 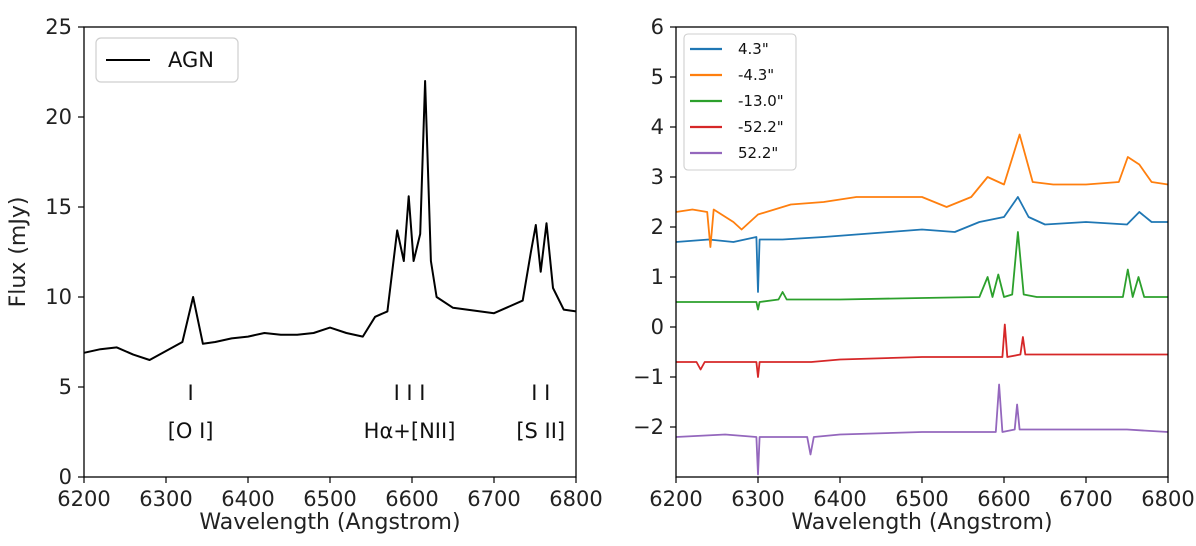 I want to click on y-tick-label: 15, so click(x=58, y=207).